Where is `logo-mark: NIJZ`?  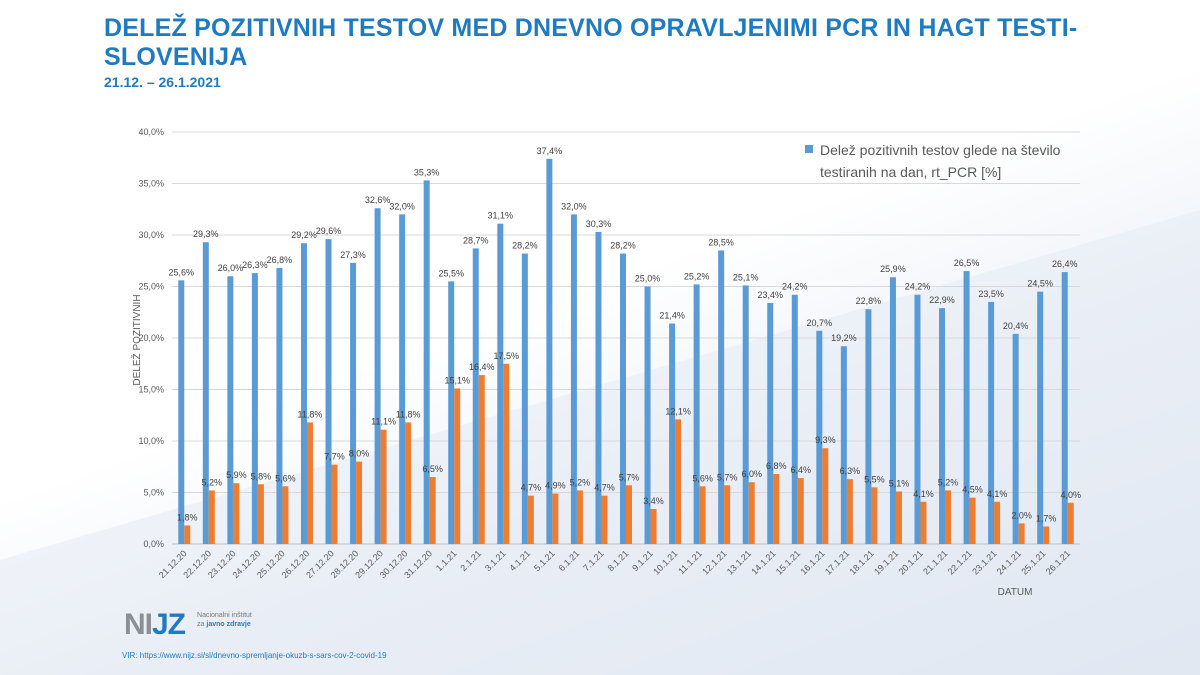 logo-mark: NIJZ is located at coordinates (155, 624).